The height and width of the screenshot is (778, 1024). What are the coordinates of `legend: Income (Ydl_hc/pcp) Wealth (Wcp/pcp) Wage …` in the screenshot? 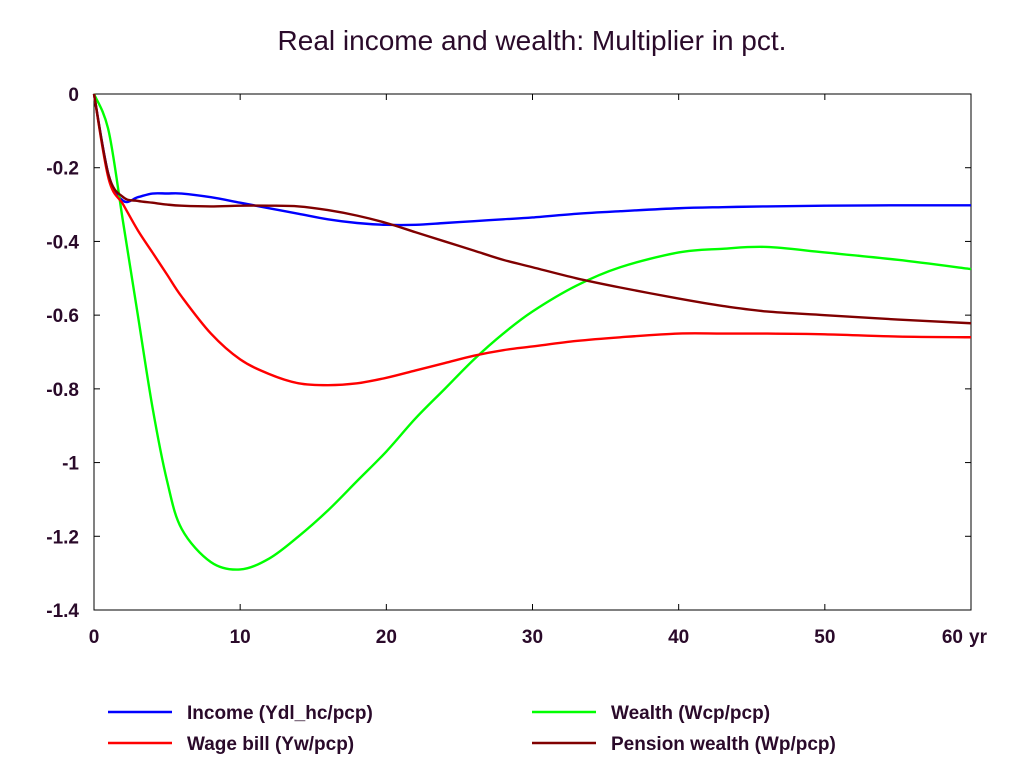 It's located at (472, 729).